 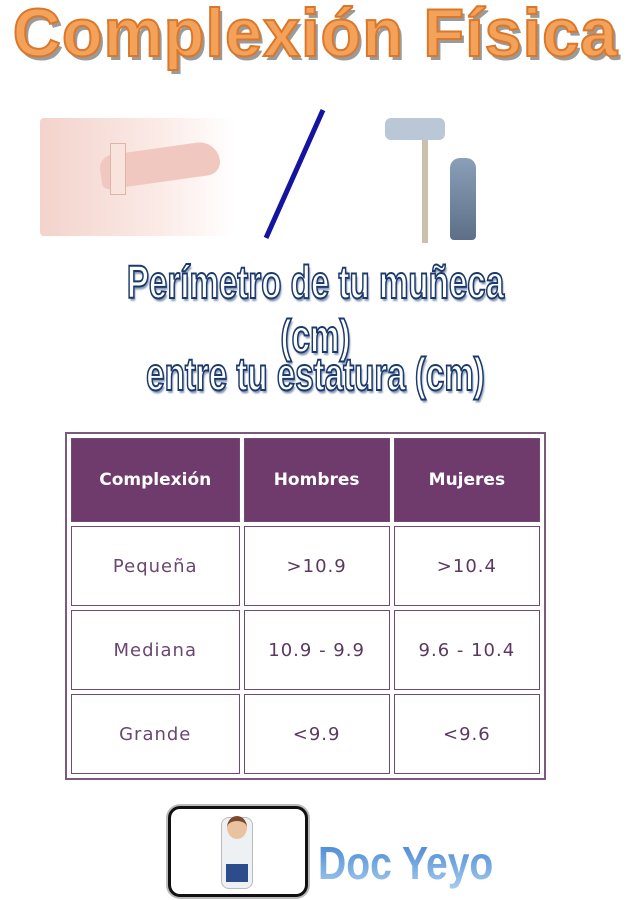 What do you see at coordinates (137, 177) in the screenshot?
I see `wrist-measure-image` at bounding box center [137, 177].